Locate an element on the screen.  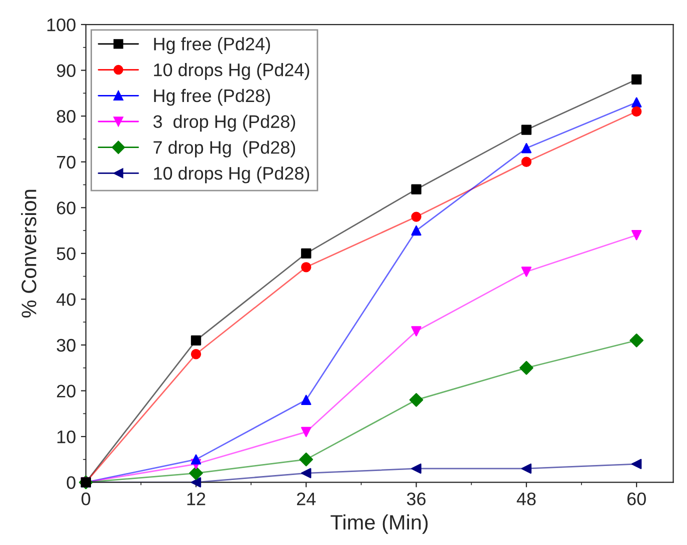
x-axis-title: Time (Min) is located at coordinates (379, 524).